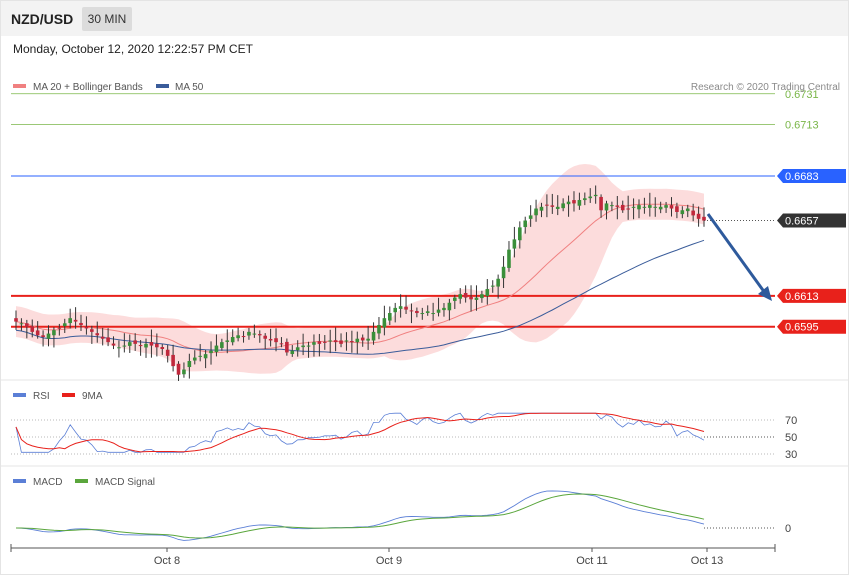  I want to click on credit-text: Research © 2020 Trading Central, so click(765, 87).